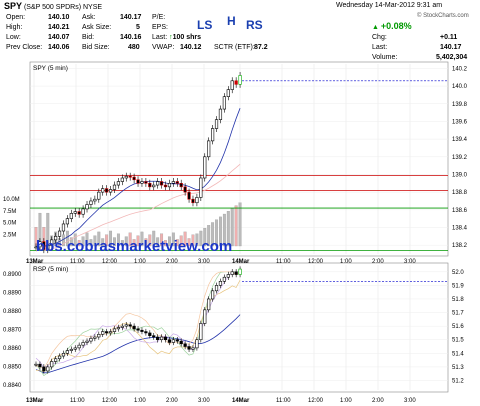  Describe the element at coordinates (460, 122) in the screenshot. I see `price-y-tick-label: 139.6` at that location.